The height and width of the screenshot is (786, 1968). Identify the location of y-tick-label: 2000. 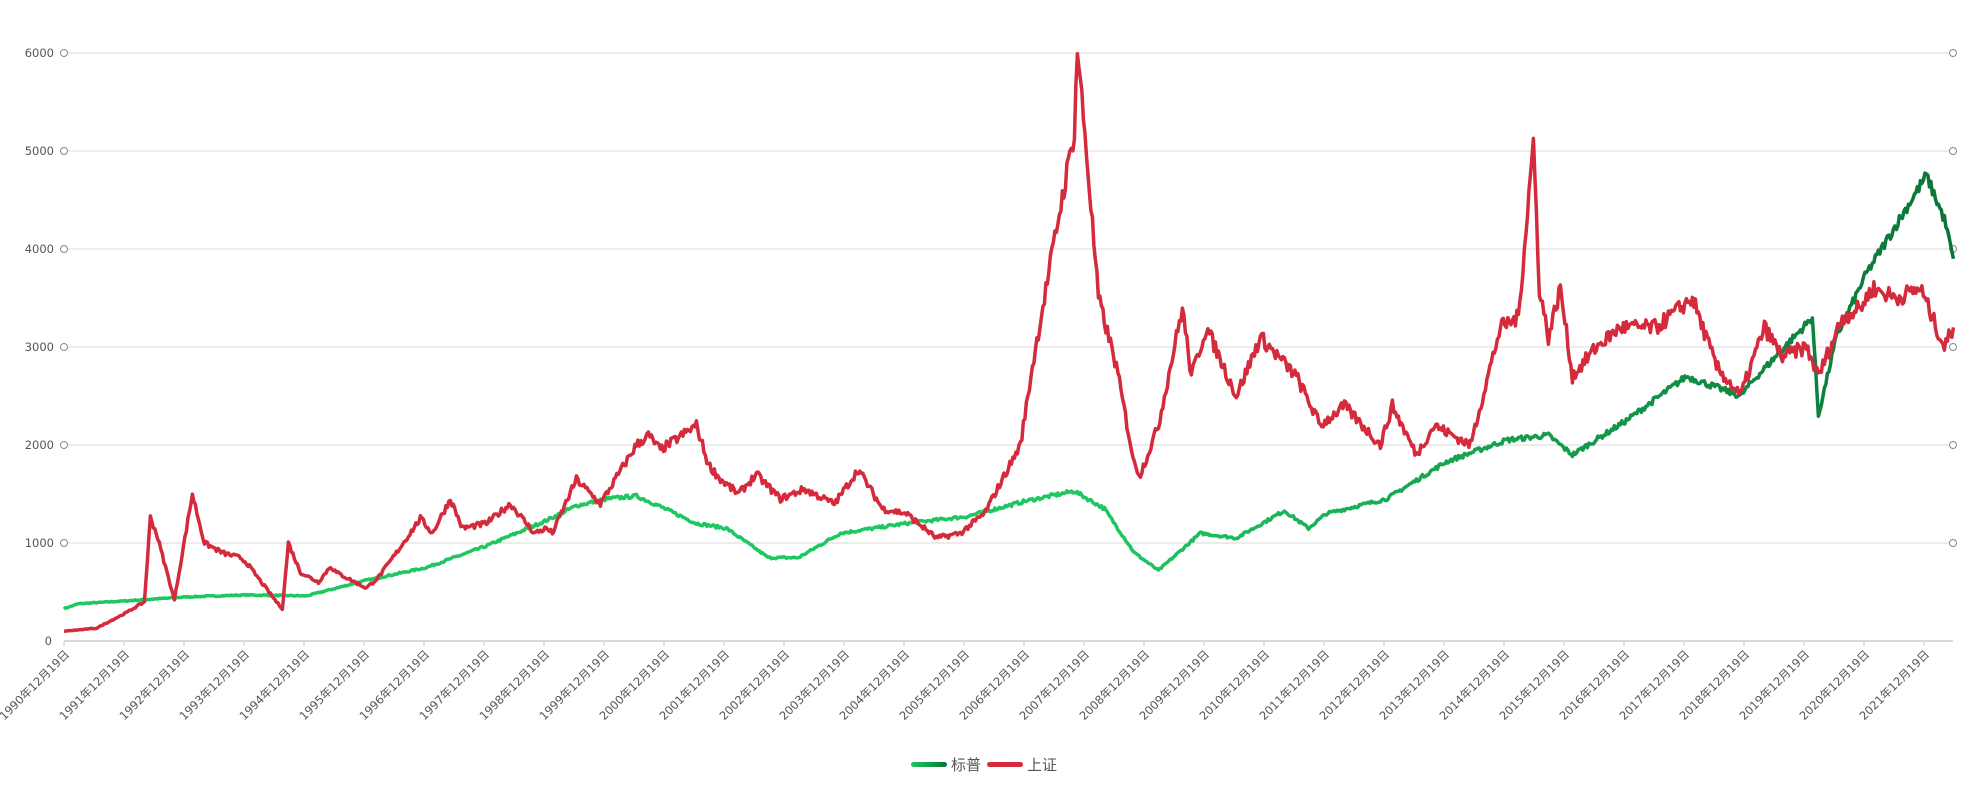
(39, 445).